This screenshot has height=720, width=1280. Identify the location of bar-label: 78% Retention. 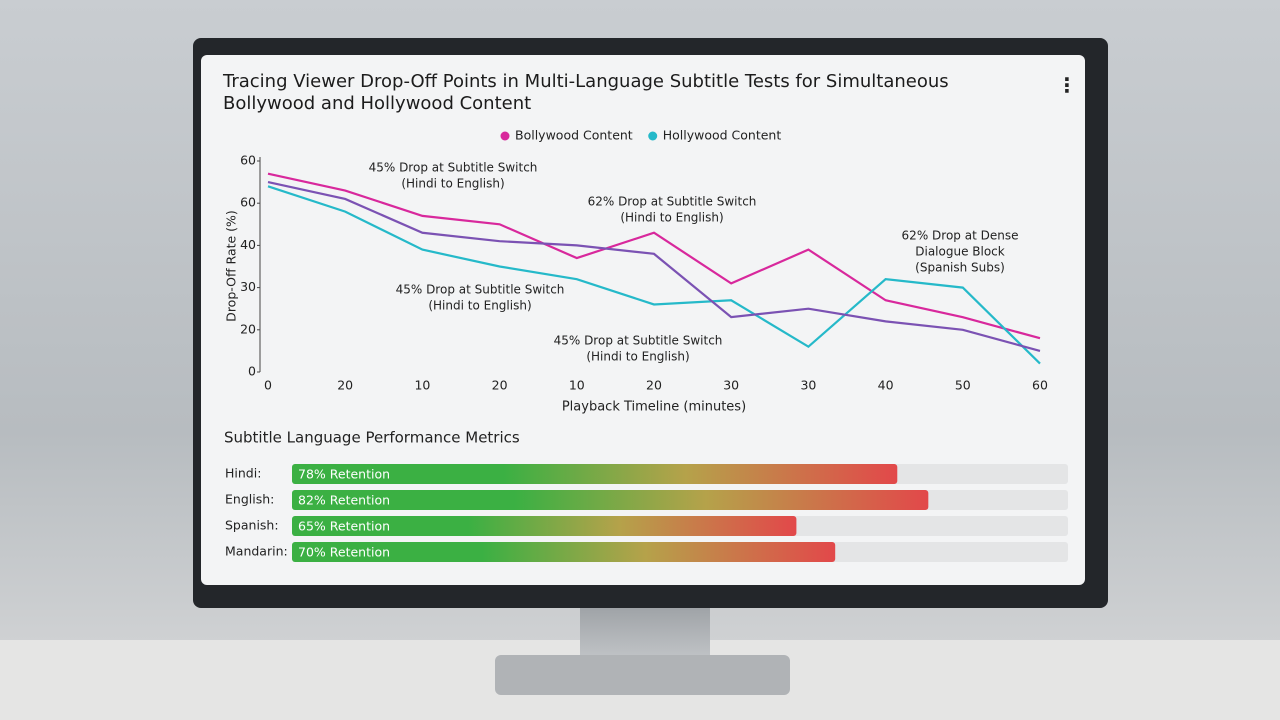
(344, 474).